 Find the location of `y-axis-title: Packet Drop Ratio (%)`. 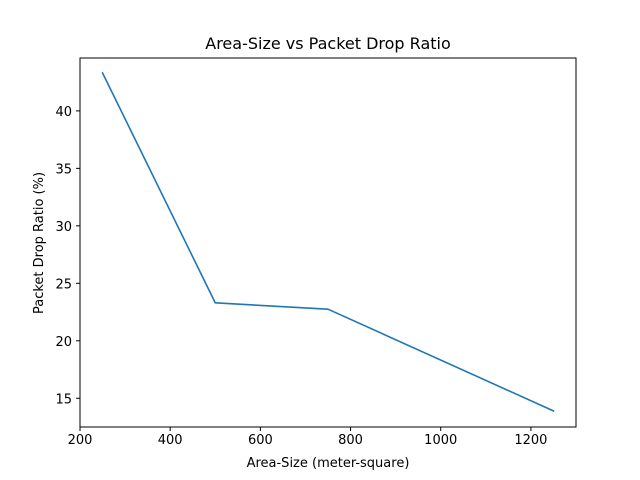

y-axis-title: Packet Drop Ratio (%) is located at coordinates (39, 243).